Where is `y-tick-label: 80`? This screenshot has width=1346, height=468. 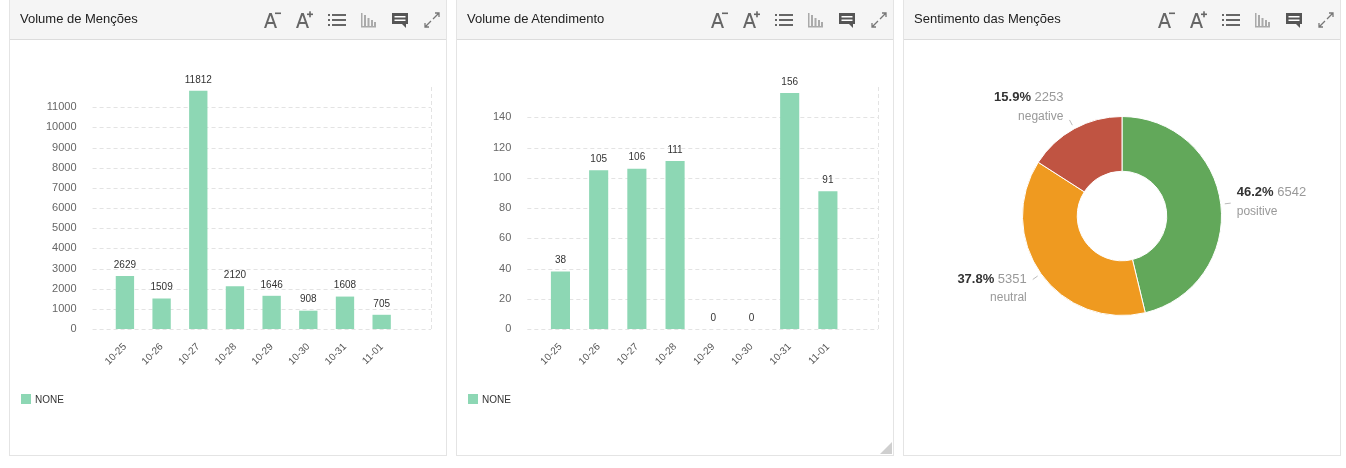
y-tick-label: 80 is located at coordinates (505, 207).